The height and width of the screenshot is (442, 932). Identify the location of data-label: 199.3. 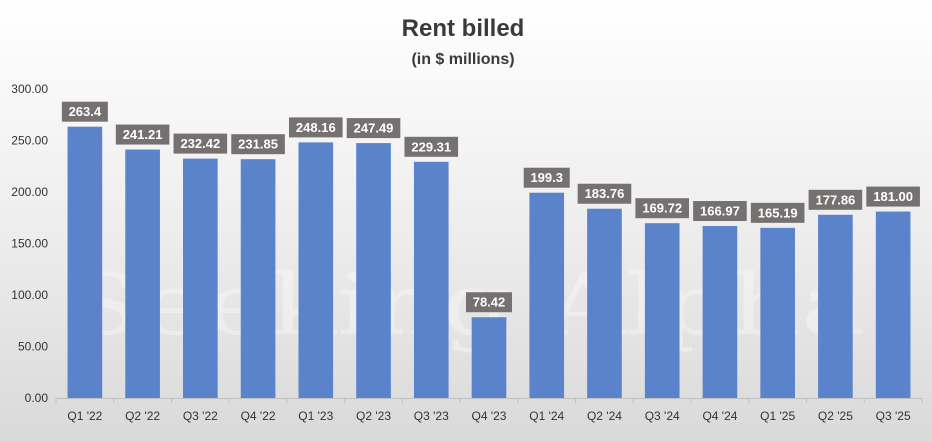
(546, 177).